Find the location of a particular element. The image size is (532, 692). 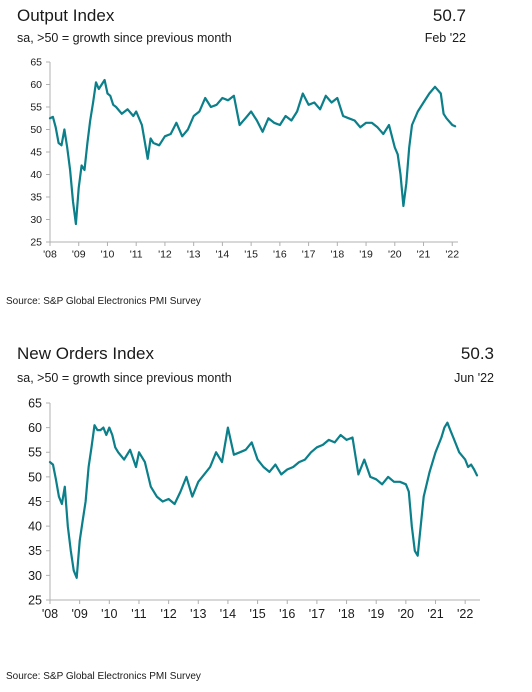

headline-period: Jun '22 is located at coordinates (474, 378).